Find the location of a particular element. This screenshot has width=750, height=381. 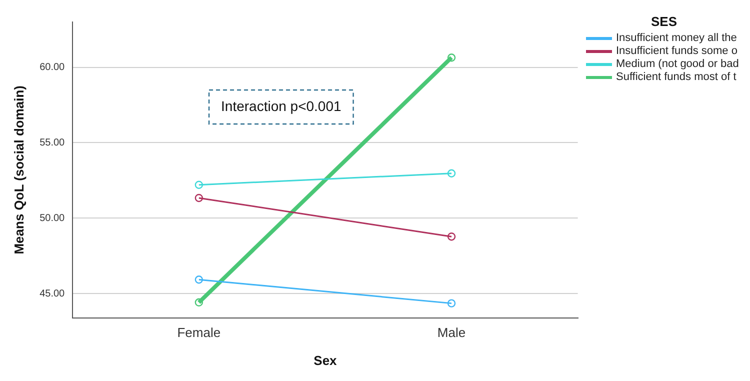

legend-title: SES is located at coordinates (664, 21).